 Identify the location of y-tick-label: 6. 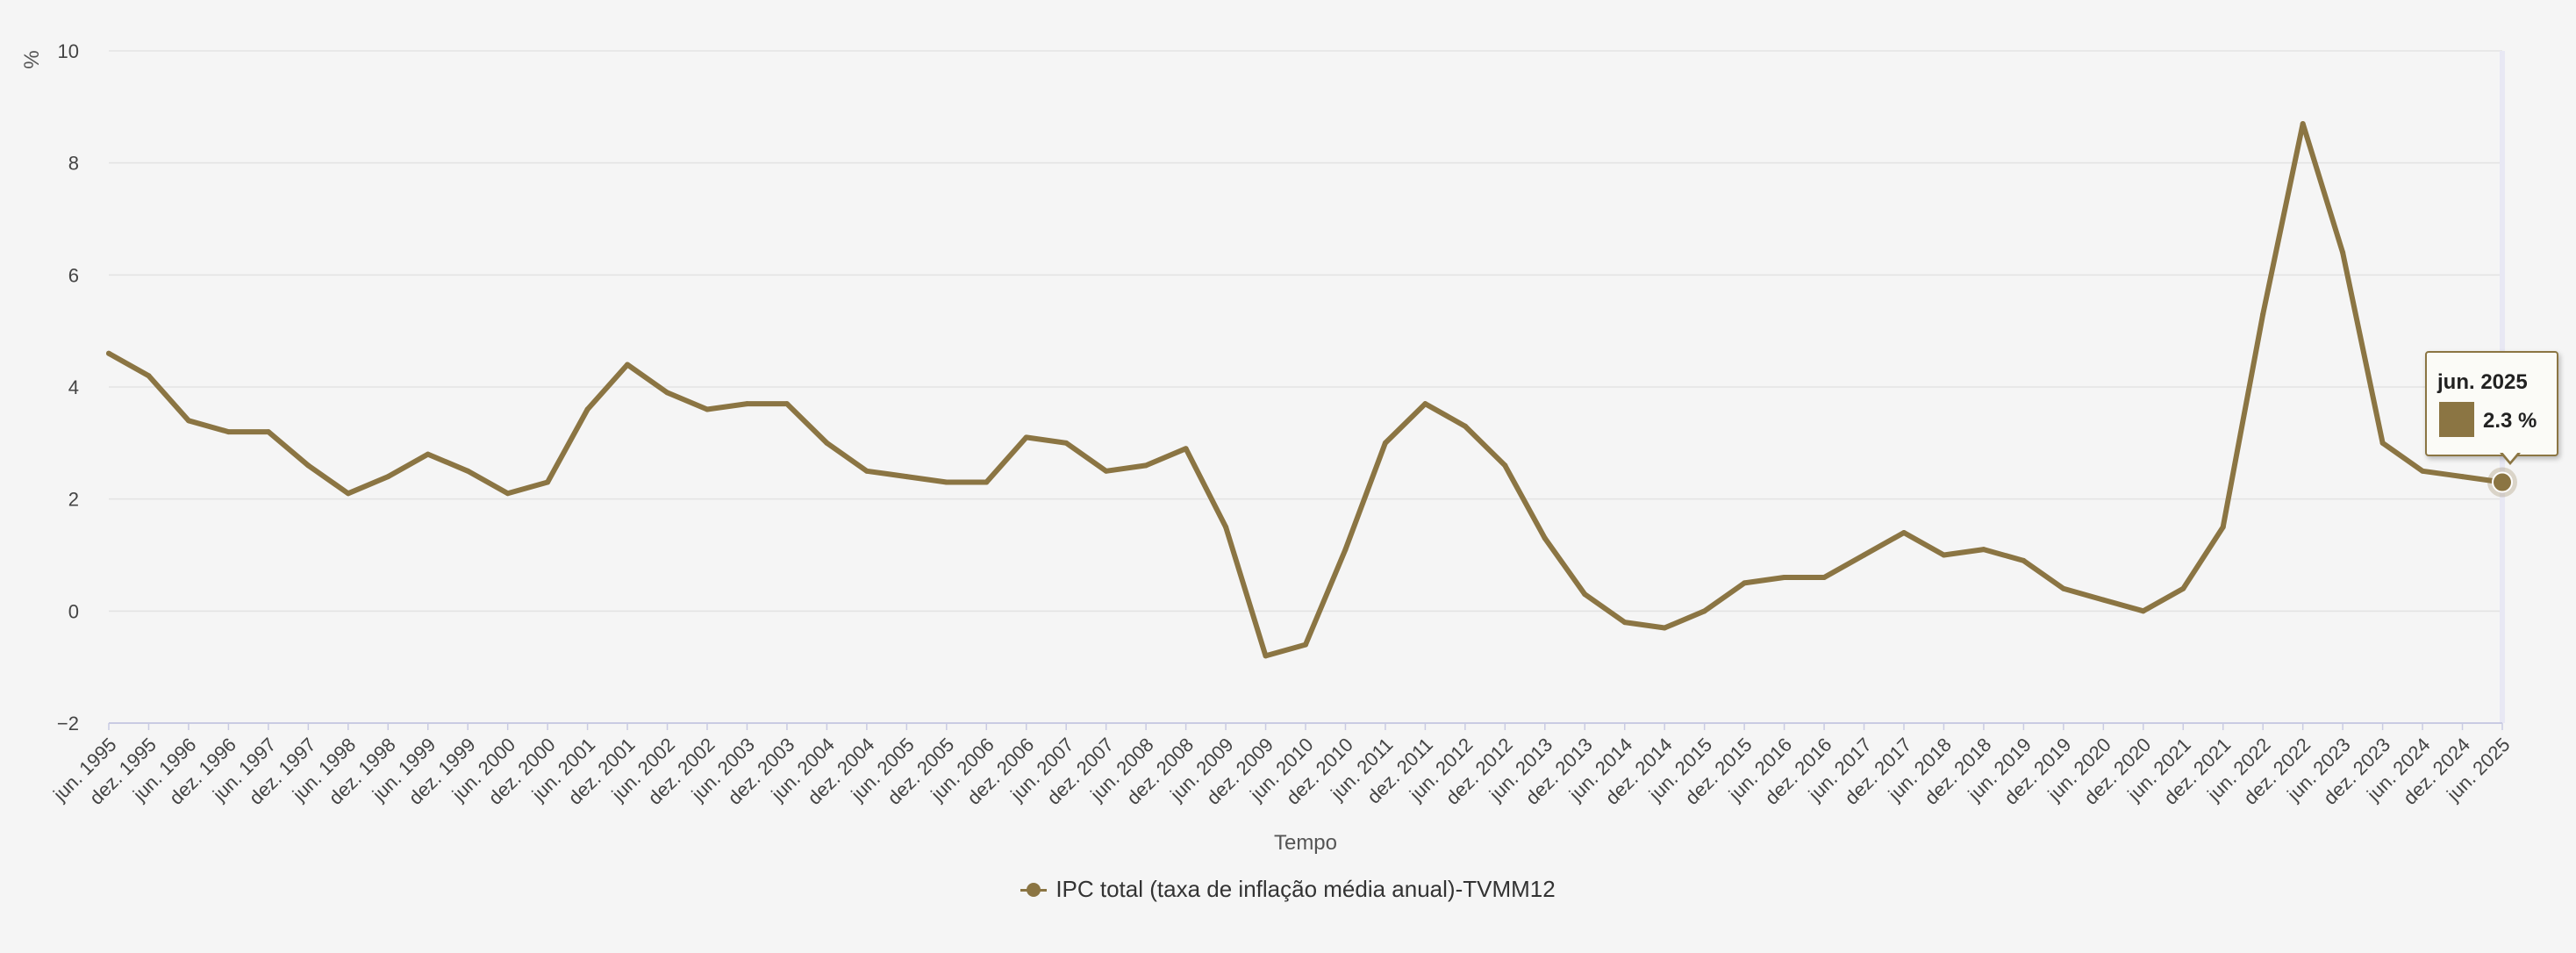
(73, 275).